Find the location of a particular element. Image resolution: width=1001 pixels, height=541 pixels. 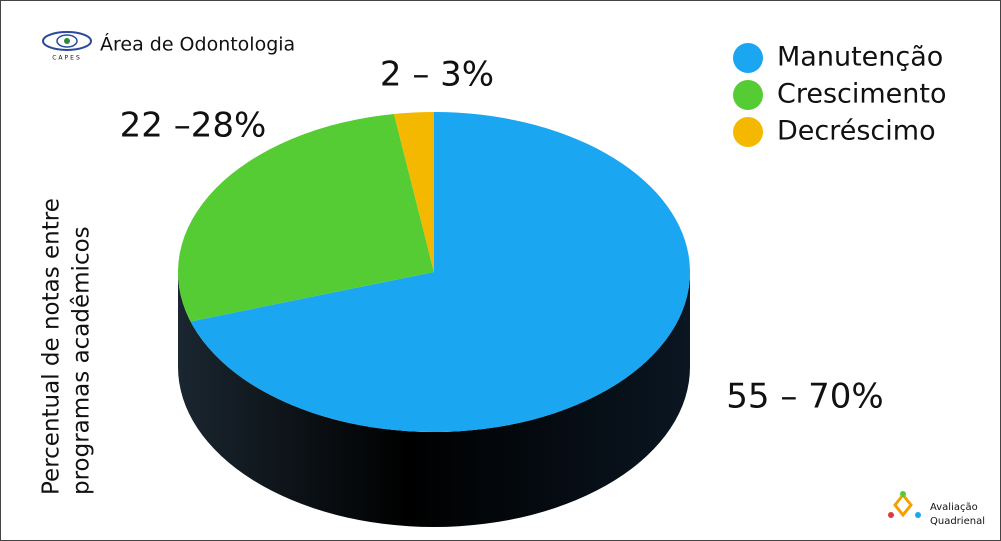

chart-title: Área de Odontologia is located at coordinates (197, 44).